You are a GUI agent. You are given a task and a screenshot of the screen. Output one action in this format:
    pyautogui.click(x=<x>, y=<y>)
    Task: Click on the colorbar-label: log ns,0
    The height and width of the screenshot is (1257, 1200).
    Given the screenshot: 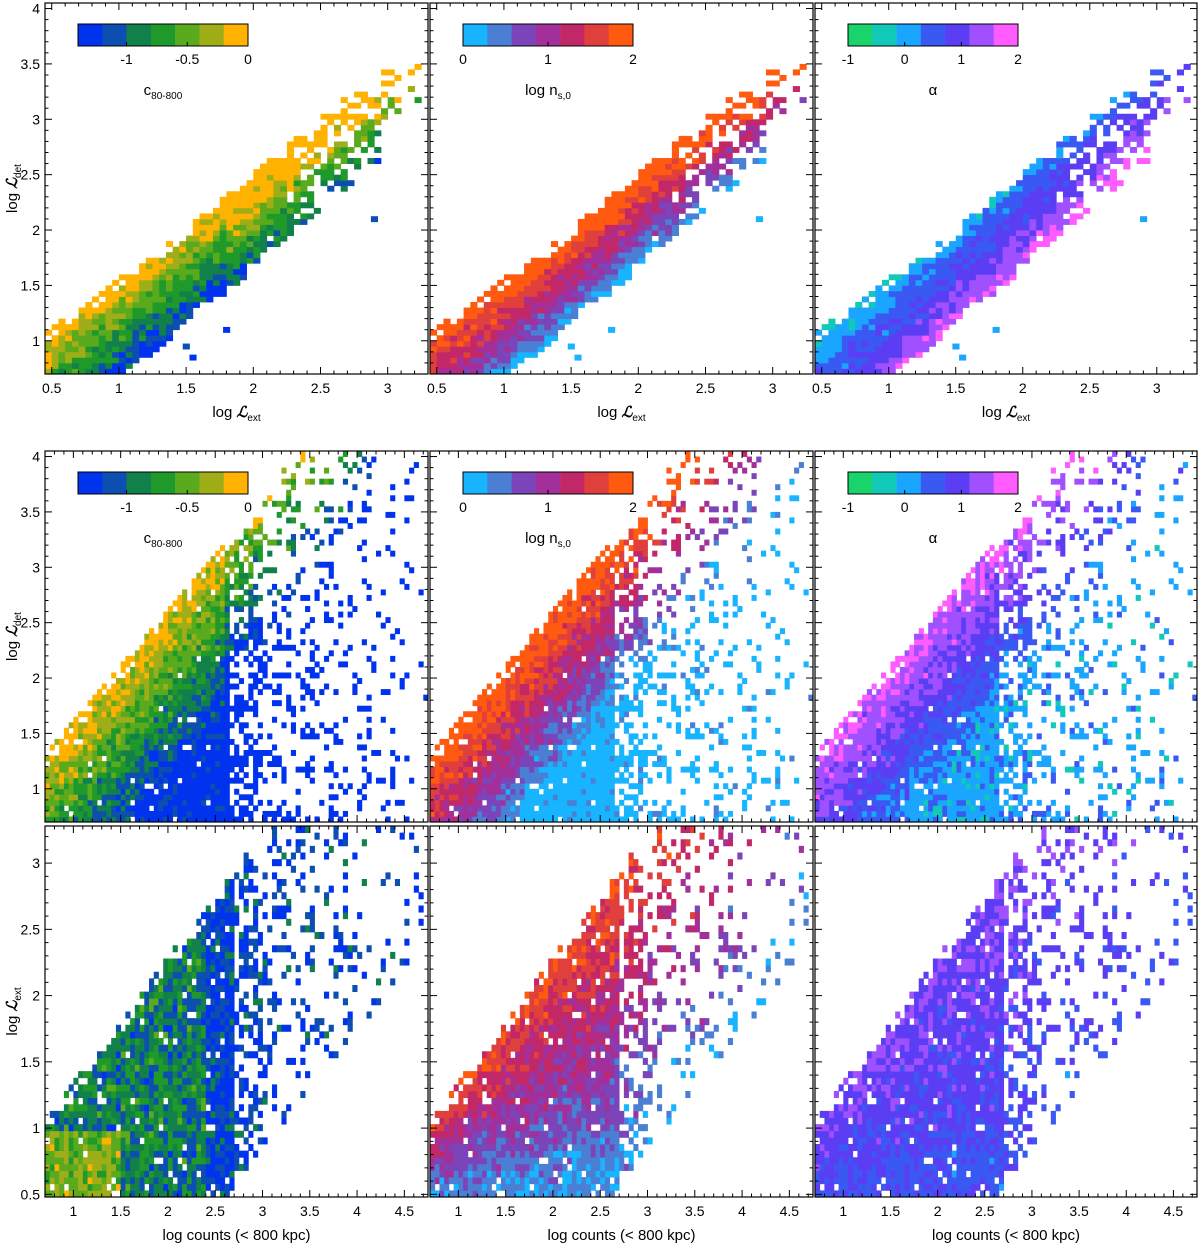 What is the action you would take?
    pyautogui.click(x=548, y=92)
    